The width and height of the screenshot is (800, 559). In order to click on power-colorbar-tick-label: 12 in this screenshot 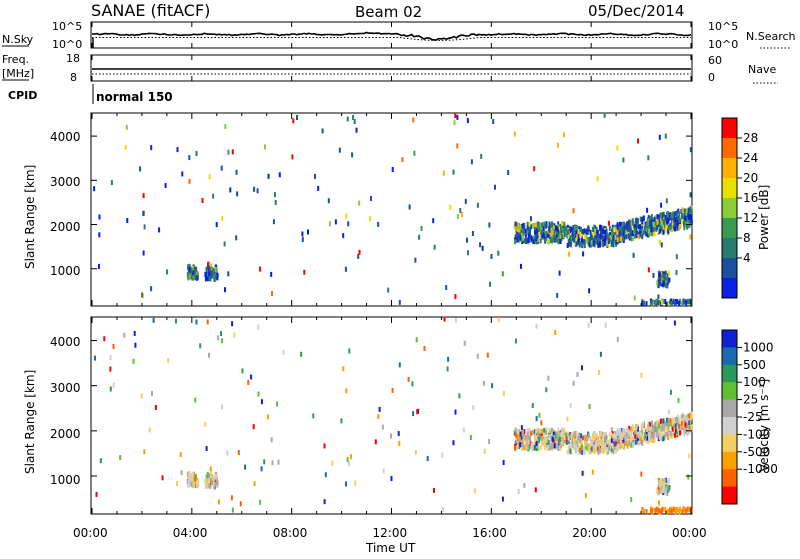, I will do `click(750, 218)`.